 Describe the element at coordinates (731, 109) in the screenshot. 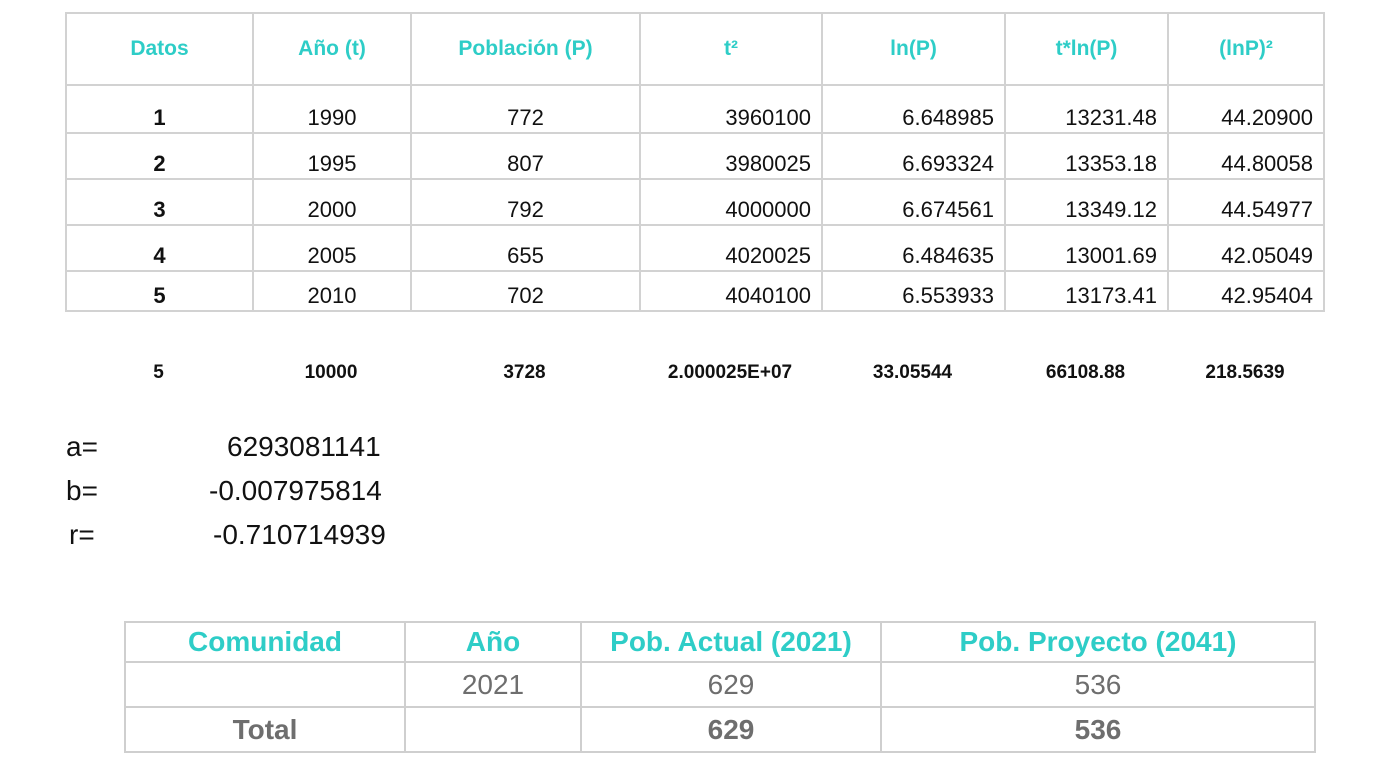

I see `cell-t-squared: 3960100` at that location.